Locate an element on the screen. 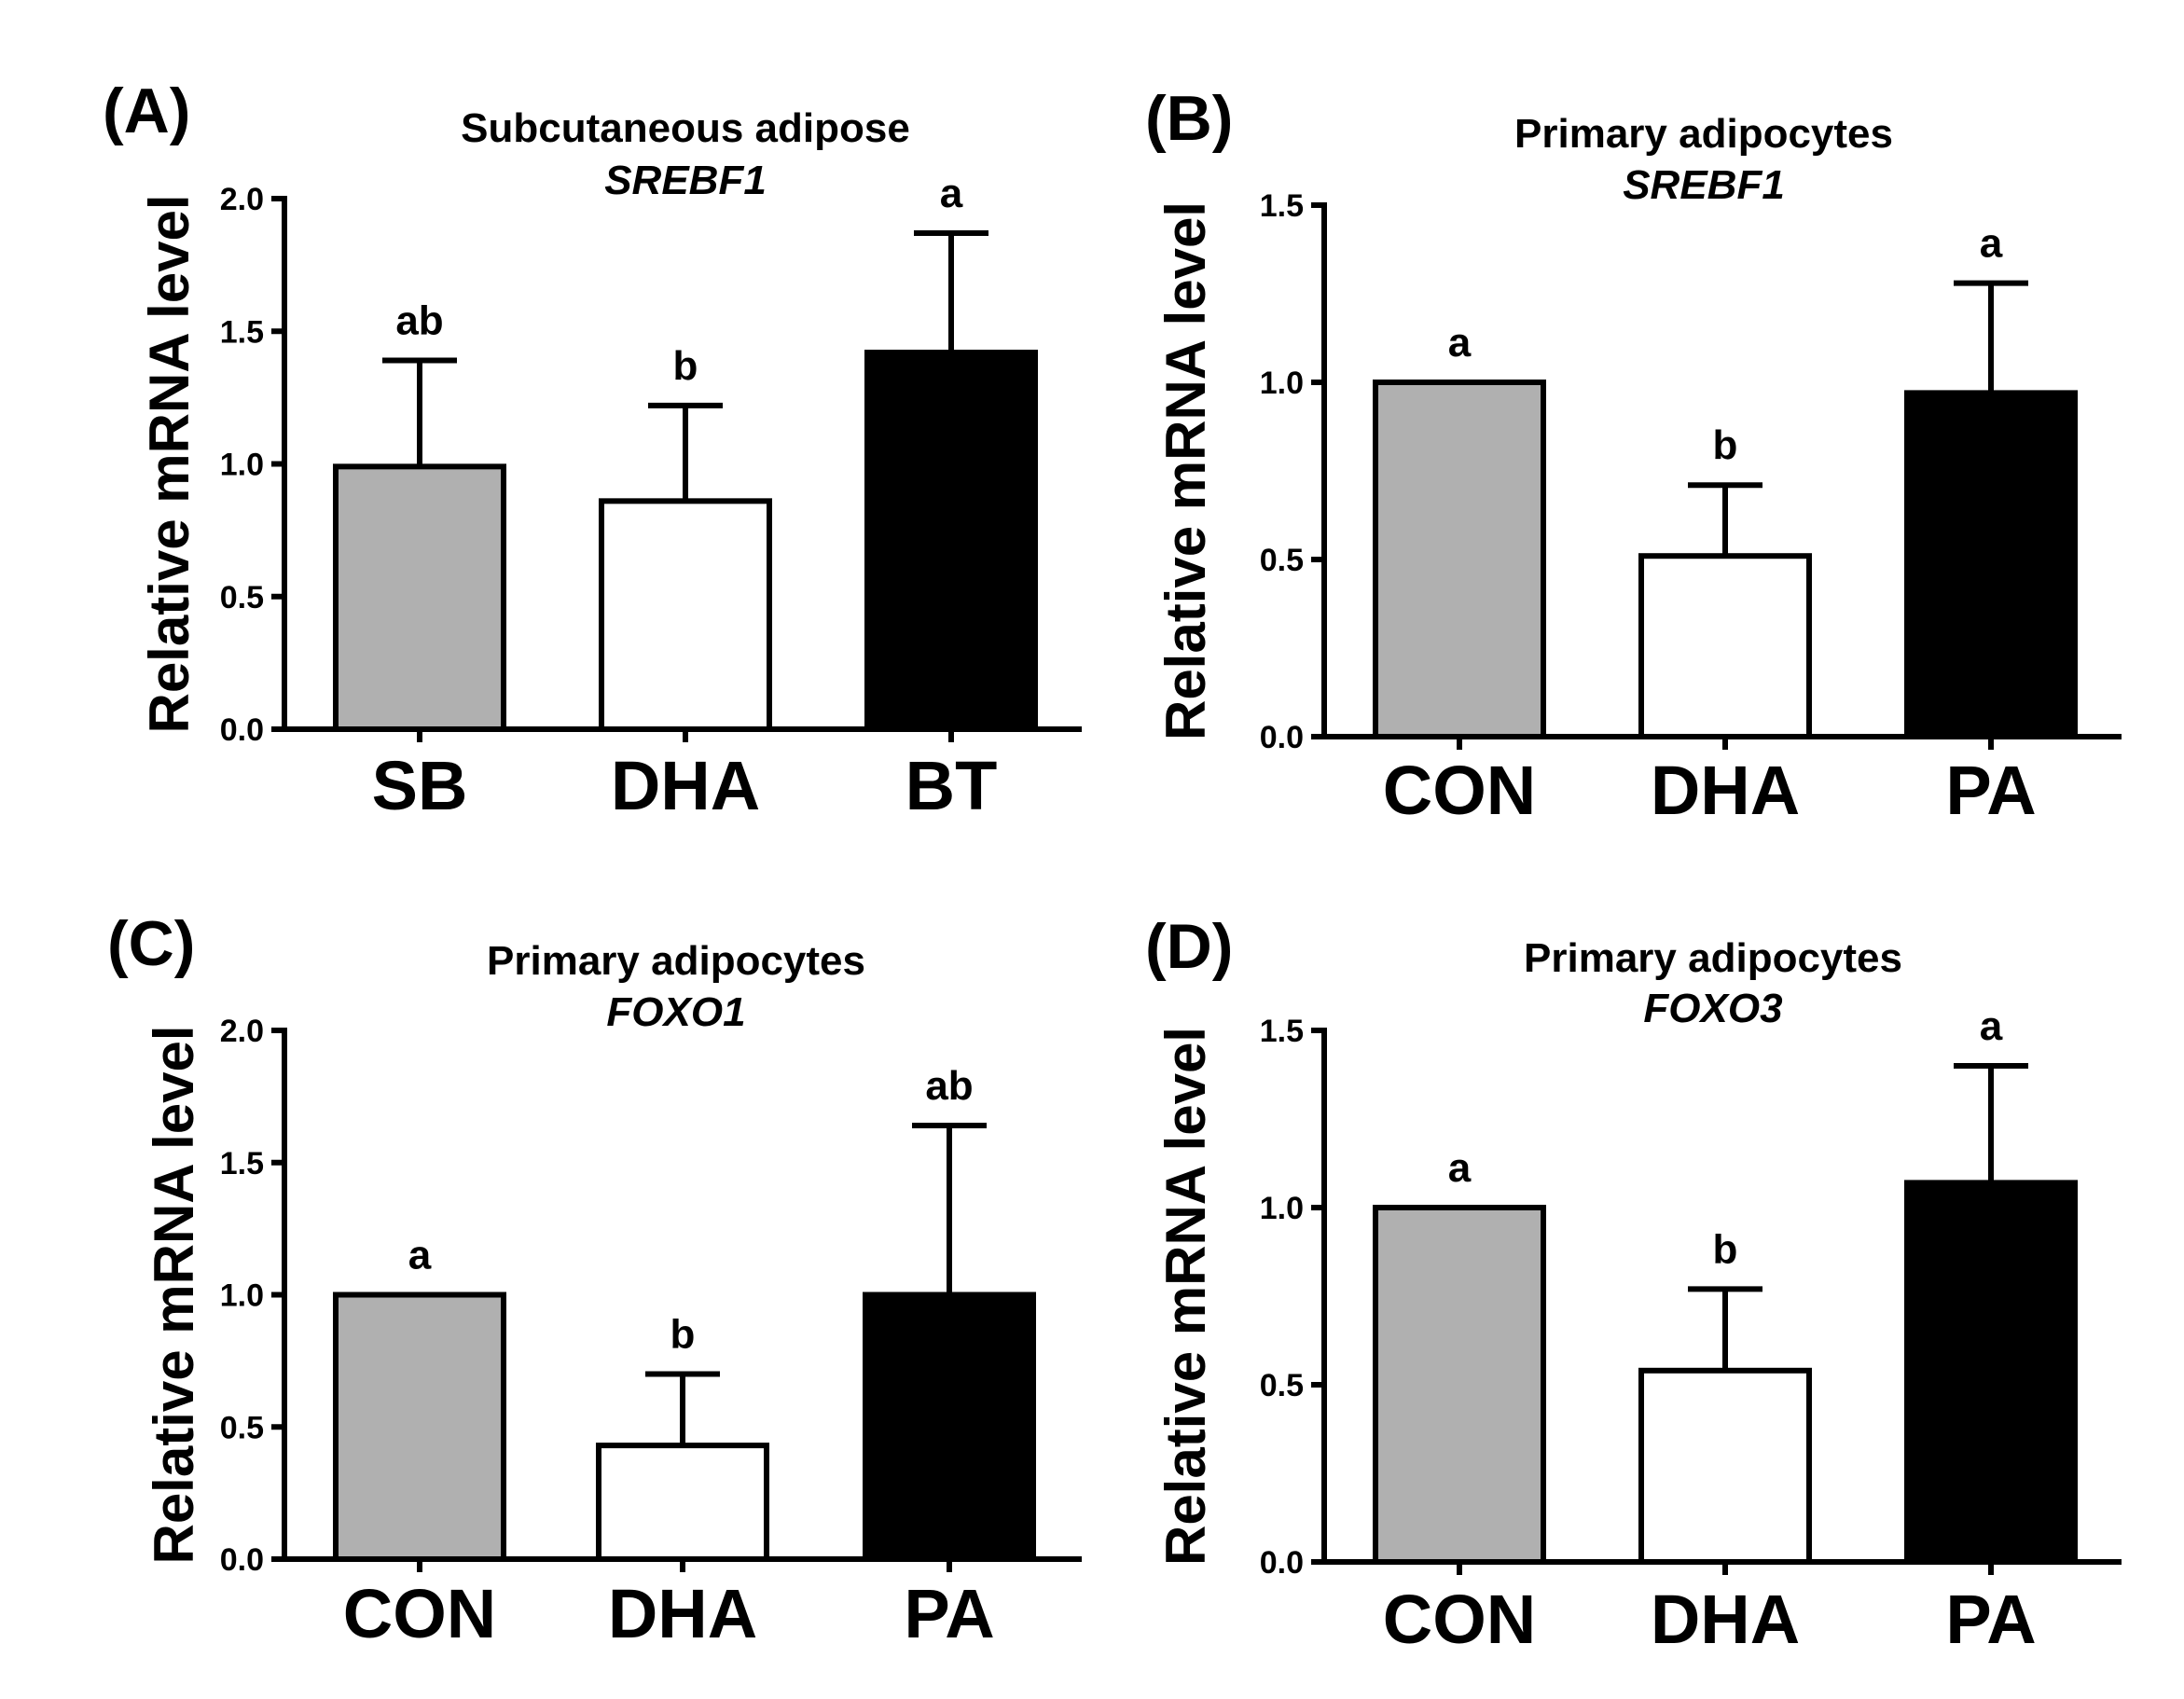 This screenshot has width=2184, height=1699. chart-subtitle: FOXO3 is located at coordinates (1712, 1008).